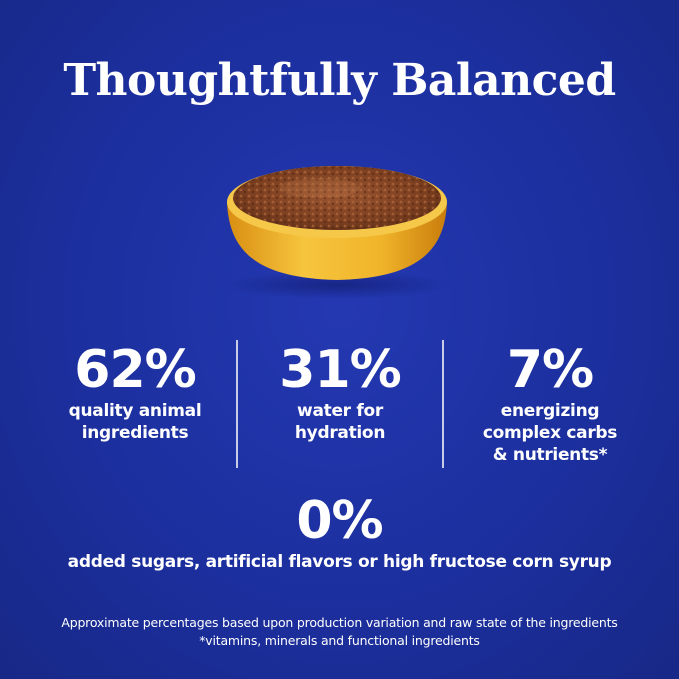 The width and height of the screenshot is (679, 679). Describe the element at coordinates (340, 370) in the screenshot. I see `stat-value: 31%` at that location.